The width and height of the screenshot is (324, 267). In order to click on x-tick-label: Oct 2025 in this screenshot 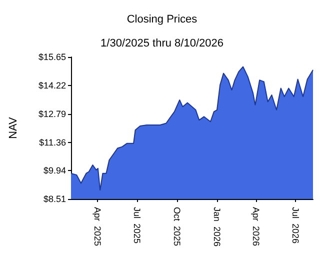, I will do `click(177, 226)`.